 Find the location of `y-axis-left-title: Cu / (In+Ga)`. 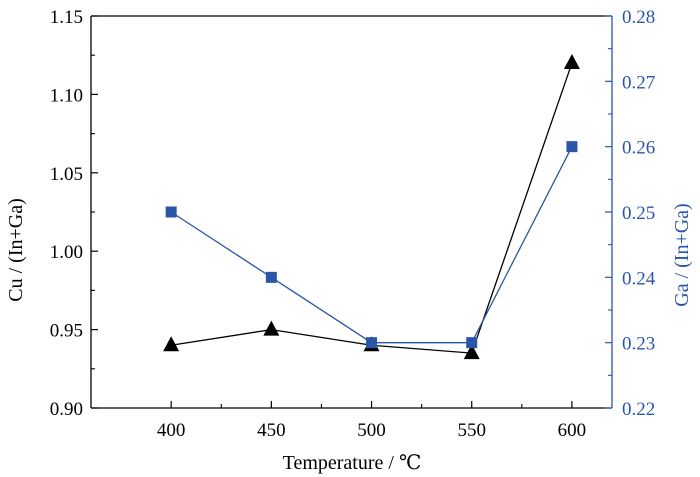

y-axis-left-title: Cu / (In+Ga) is located at coordinates (16, 249).